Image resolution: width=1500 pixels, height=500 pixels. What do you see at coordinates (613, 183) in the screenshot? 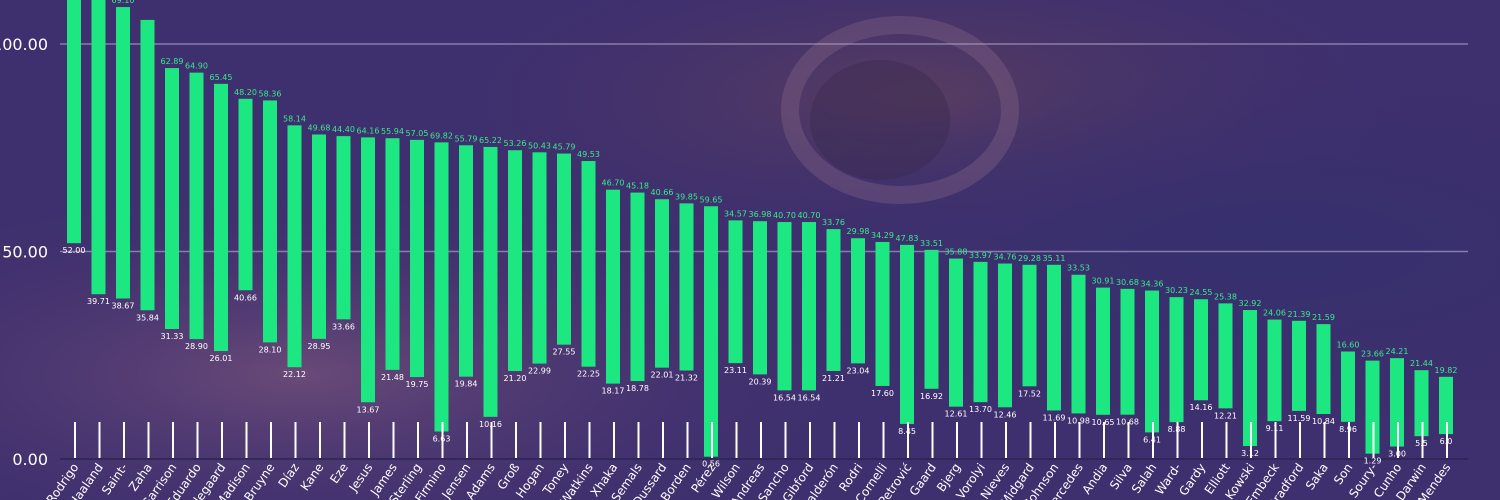
I see `data-label-top: 46.70` at bounding box center [613, 183].